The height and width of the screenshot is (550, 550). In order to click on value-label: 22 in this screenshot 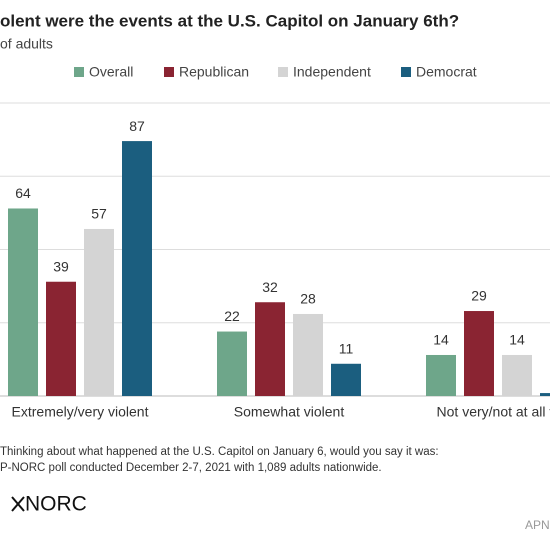, I will do `click(232, 316)`.